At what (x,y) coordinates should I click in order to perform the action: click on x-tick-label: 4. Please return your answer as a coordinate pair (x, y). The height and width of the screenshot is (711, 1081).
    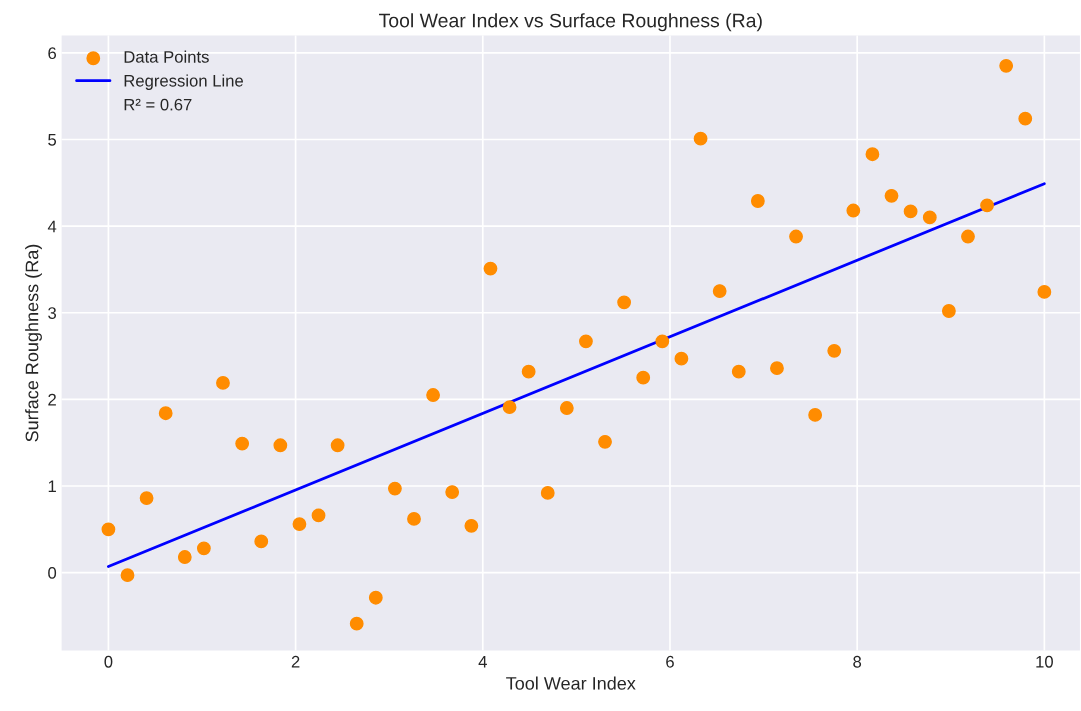
    Looking at the image, I should click on (482, 662).